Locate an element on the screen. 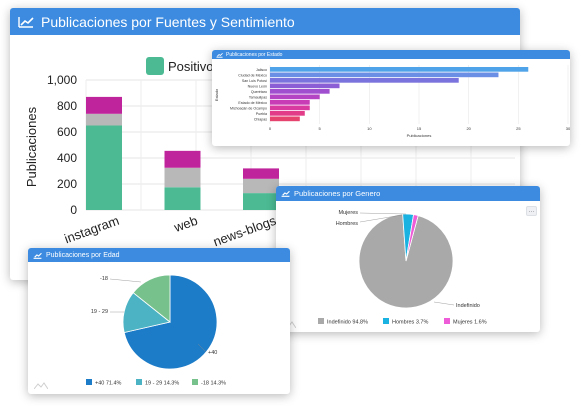  y-tick-label: Tamaulipas is located at coordinates (258, 98).